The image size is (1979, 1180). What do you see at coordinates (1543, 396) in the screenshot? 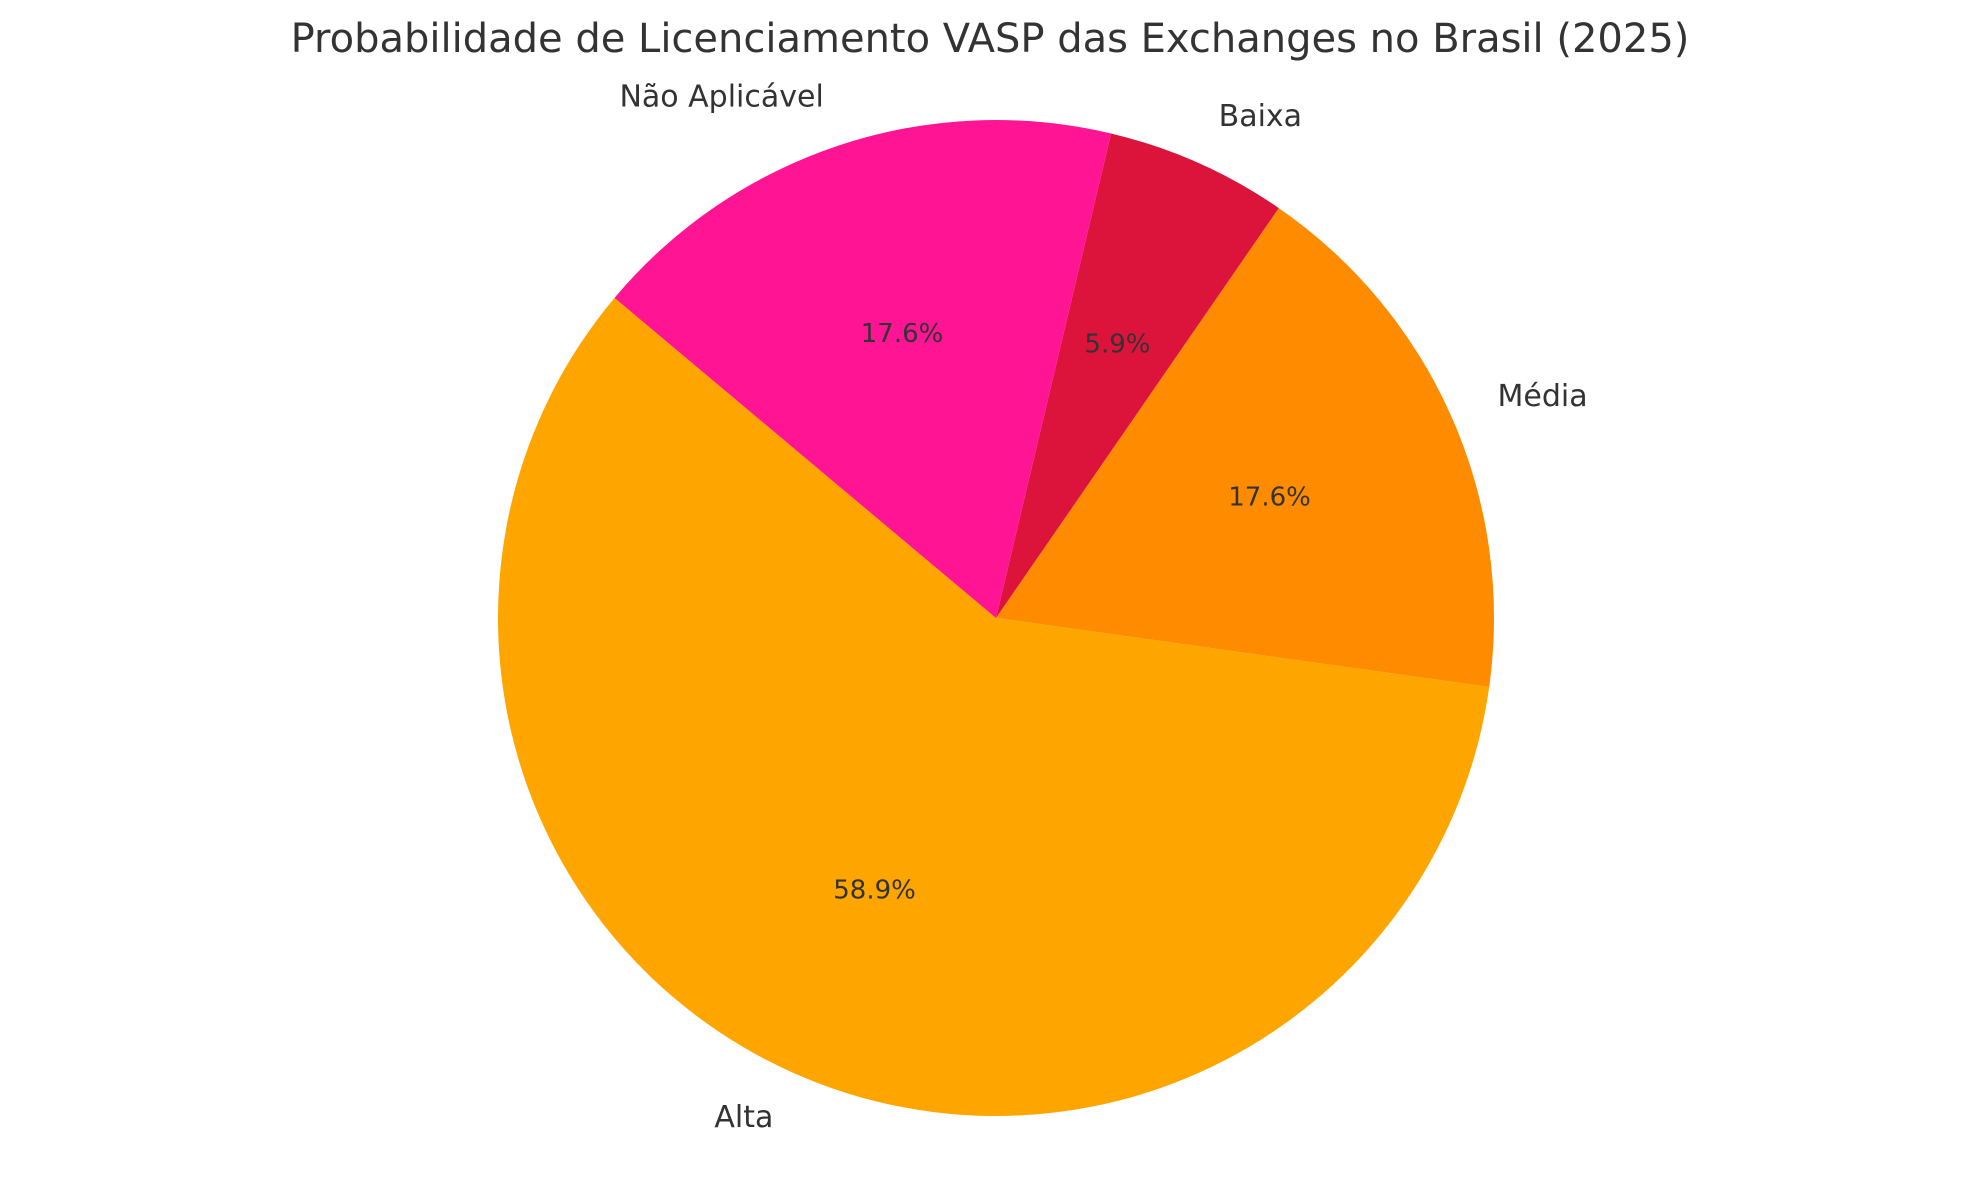
I see `category-label: Média` at bounding box center [1543, 396].